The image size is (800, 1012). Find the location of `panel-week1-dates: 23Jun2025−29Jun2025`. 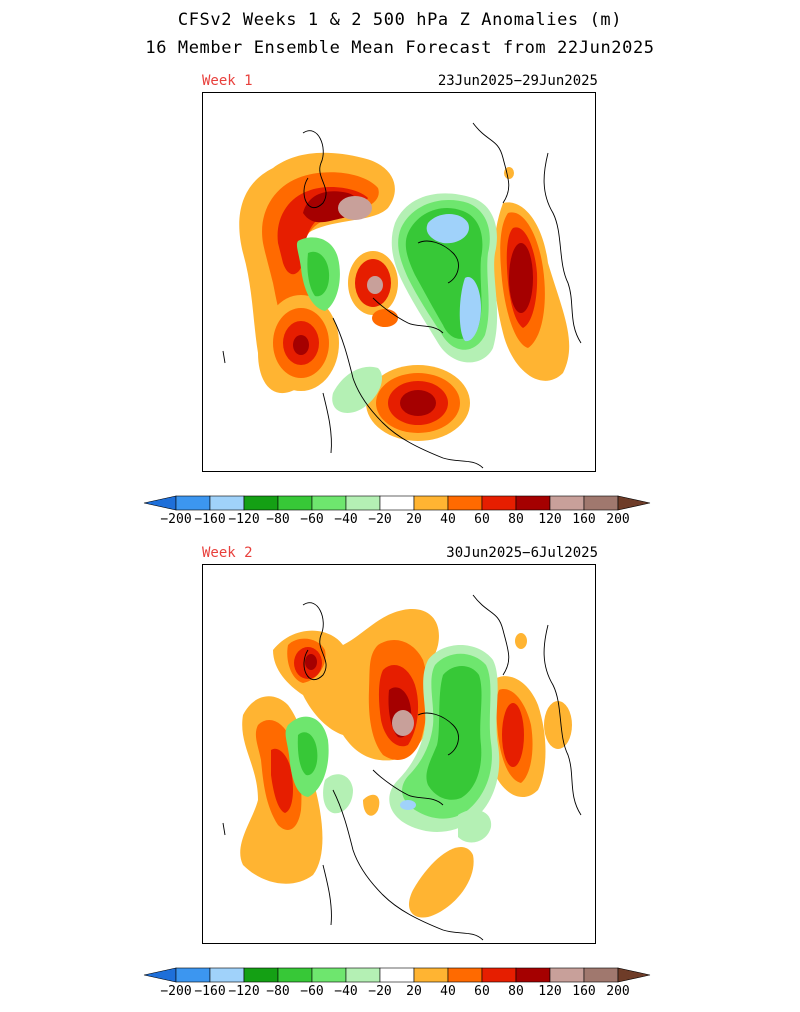

panel-week1-dates: 23Jun2025−29Jun2025 is located at coordinates (517, 81).